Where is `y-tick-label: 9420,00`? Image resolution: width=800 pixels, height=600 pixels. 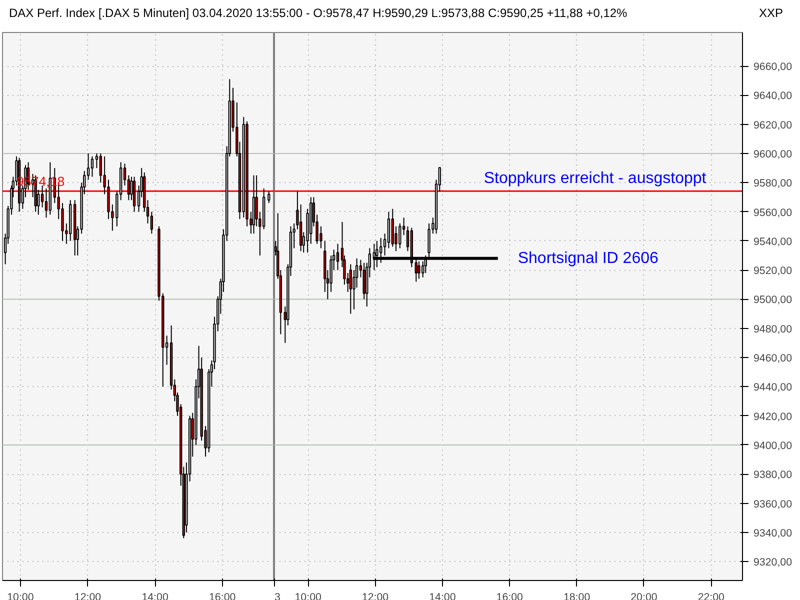
y-tick-label: 9420,00 is located at coordinates (773, 416).